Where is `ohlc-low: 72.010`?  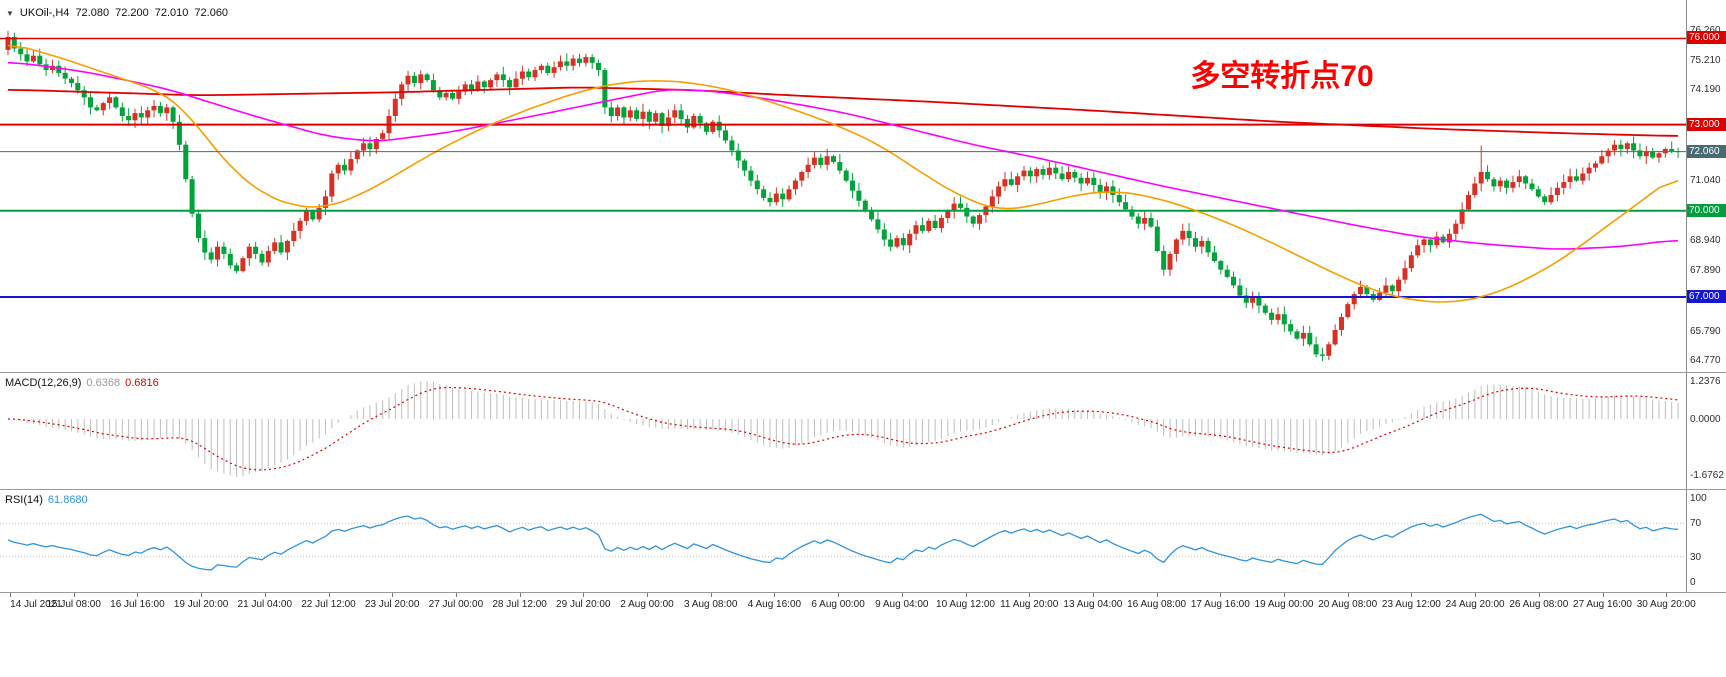
ohlc-low: 72.010 is located at coordinates (171, 13).